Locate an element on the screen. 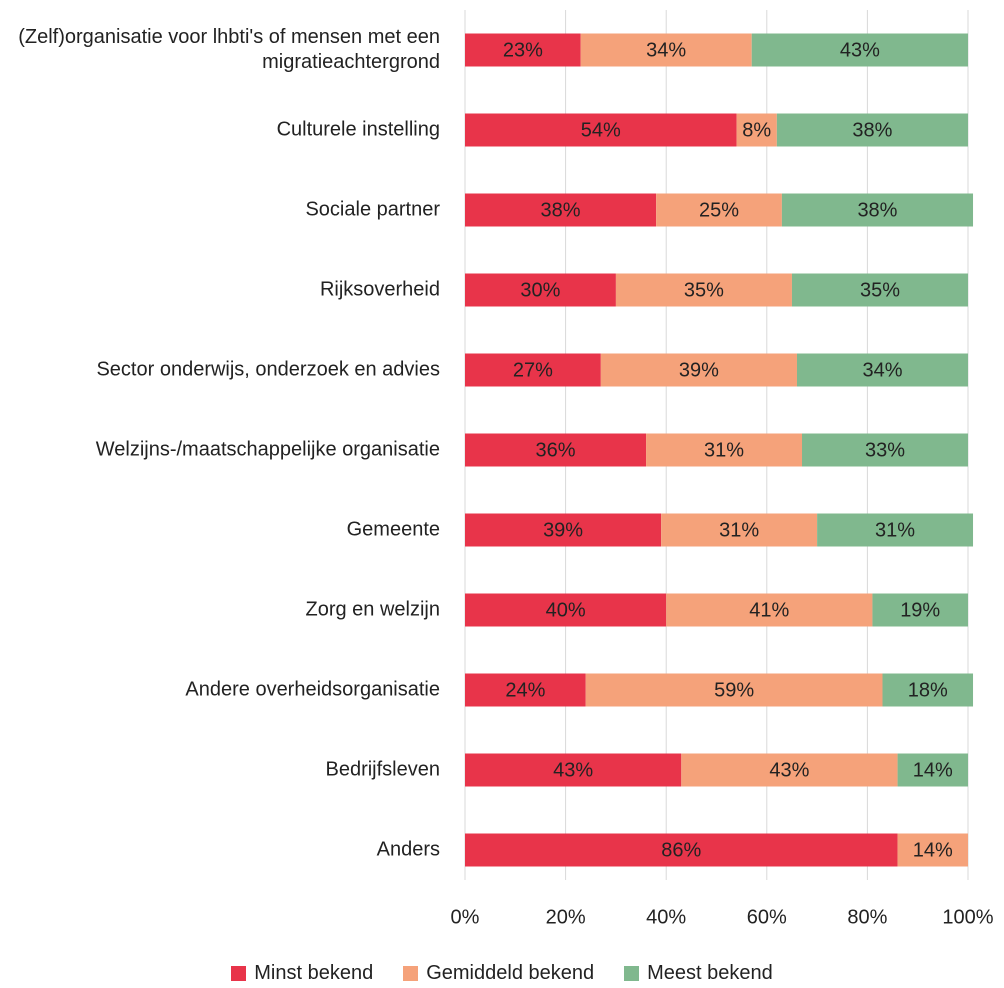  category-label: Rijksoverheid is located at coordinates (379, 289).